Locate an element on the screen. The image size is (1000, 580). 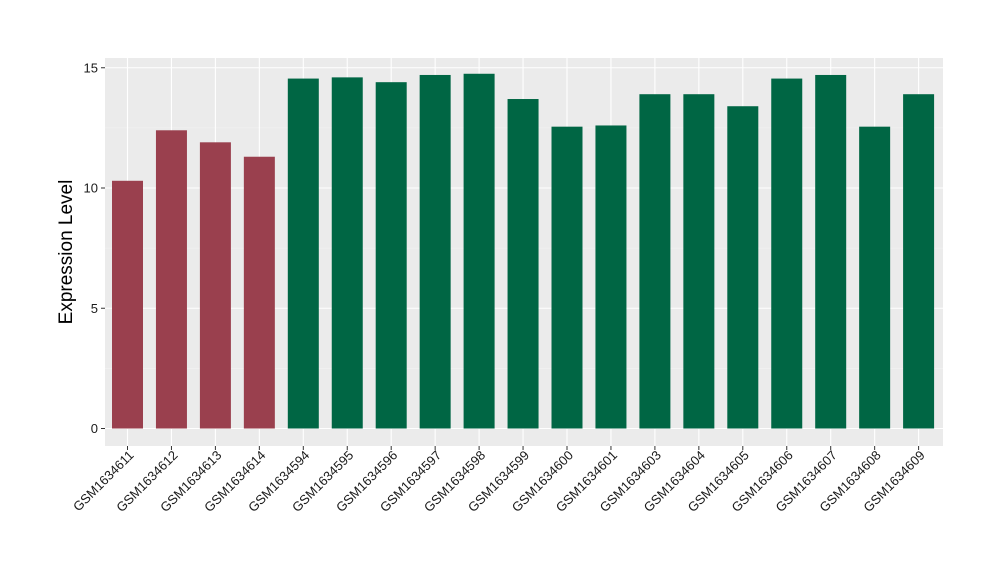
bar-gsm1634611 is located at coordinates (127, 304).